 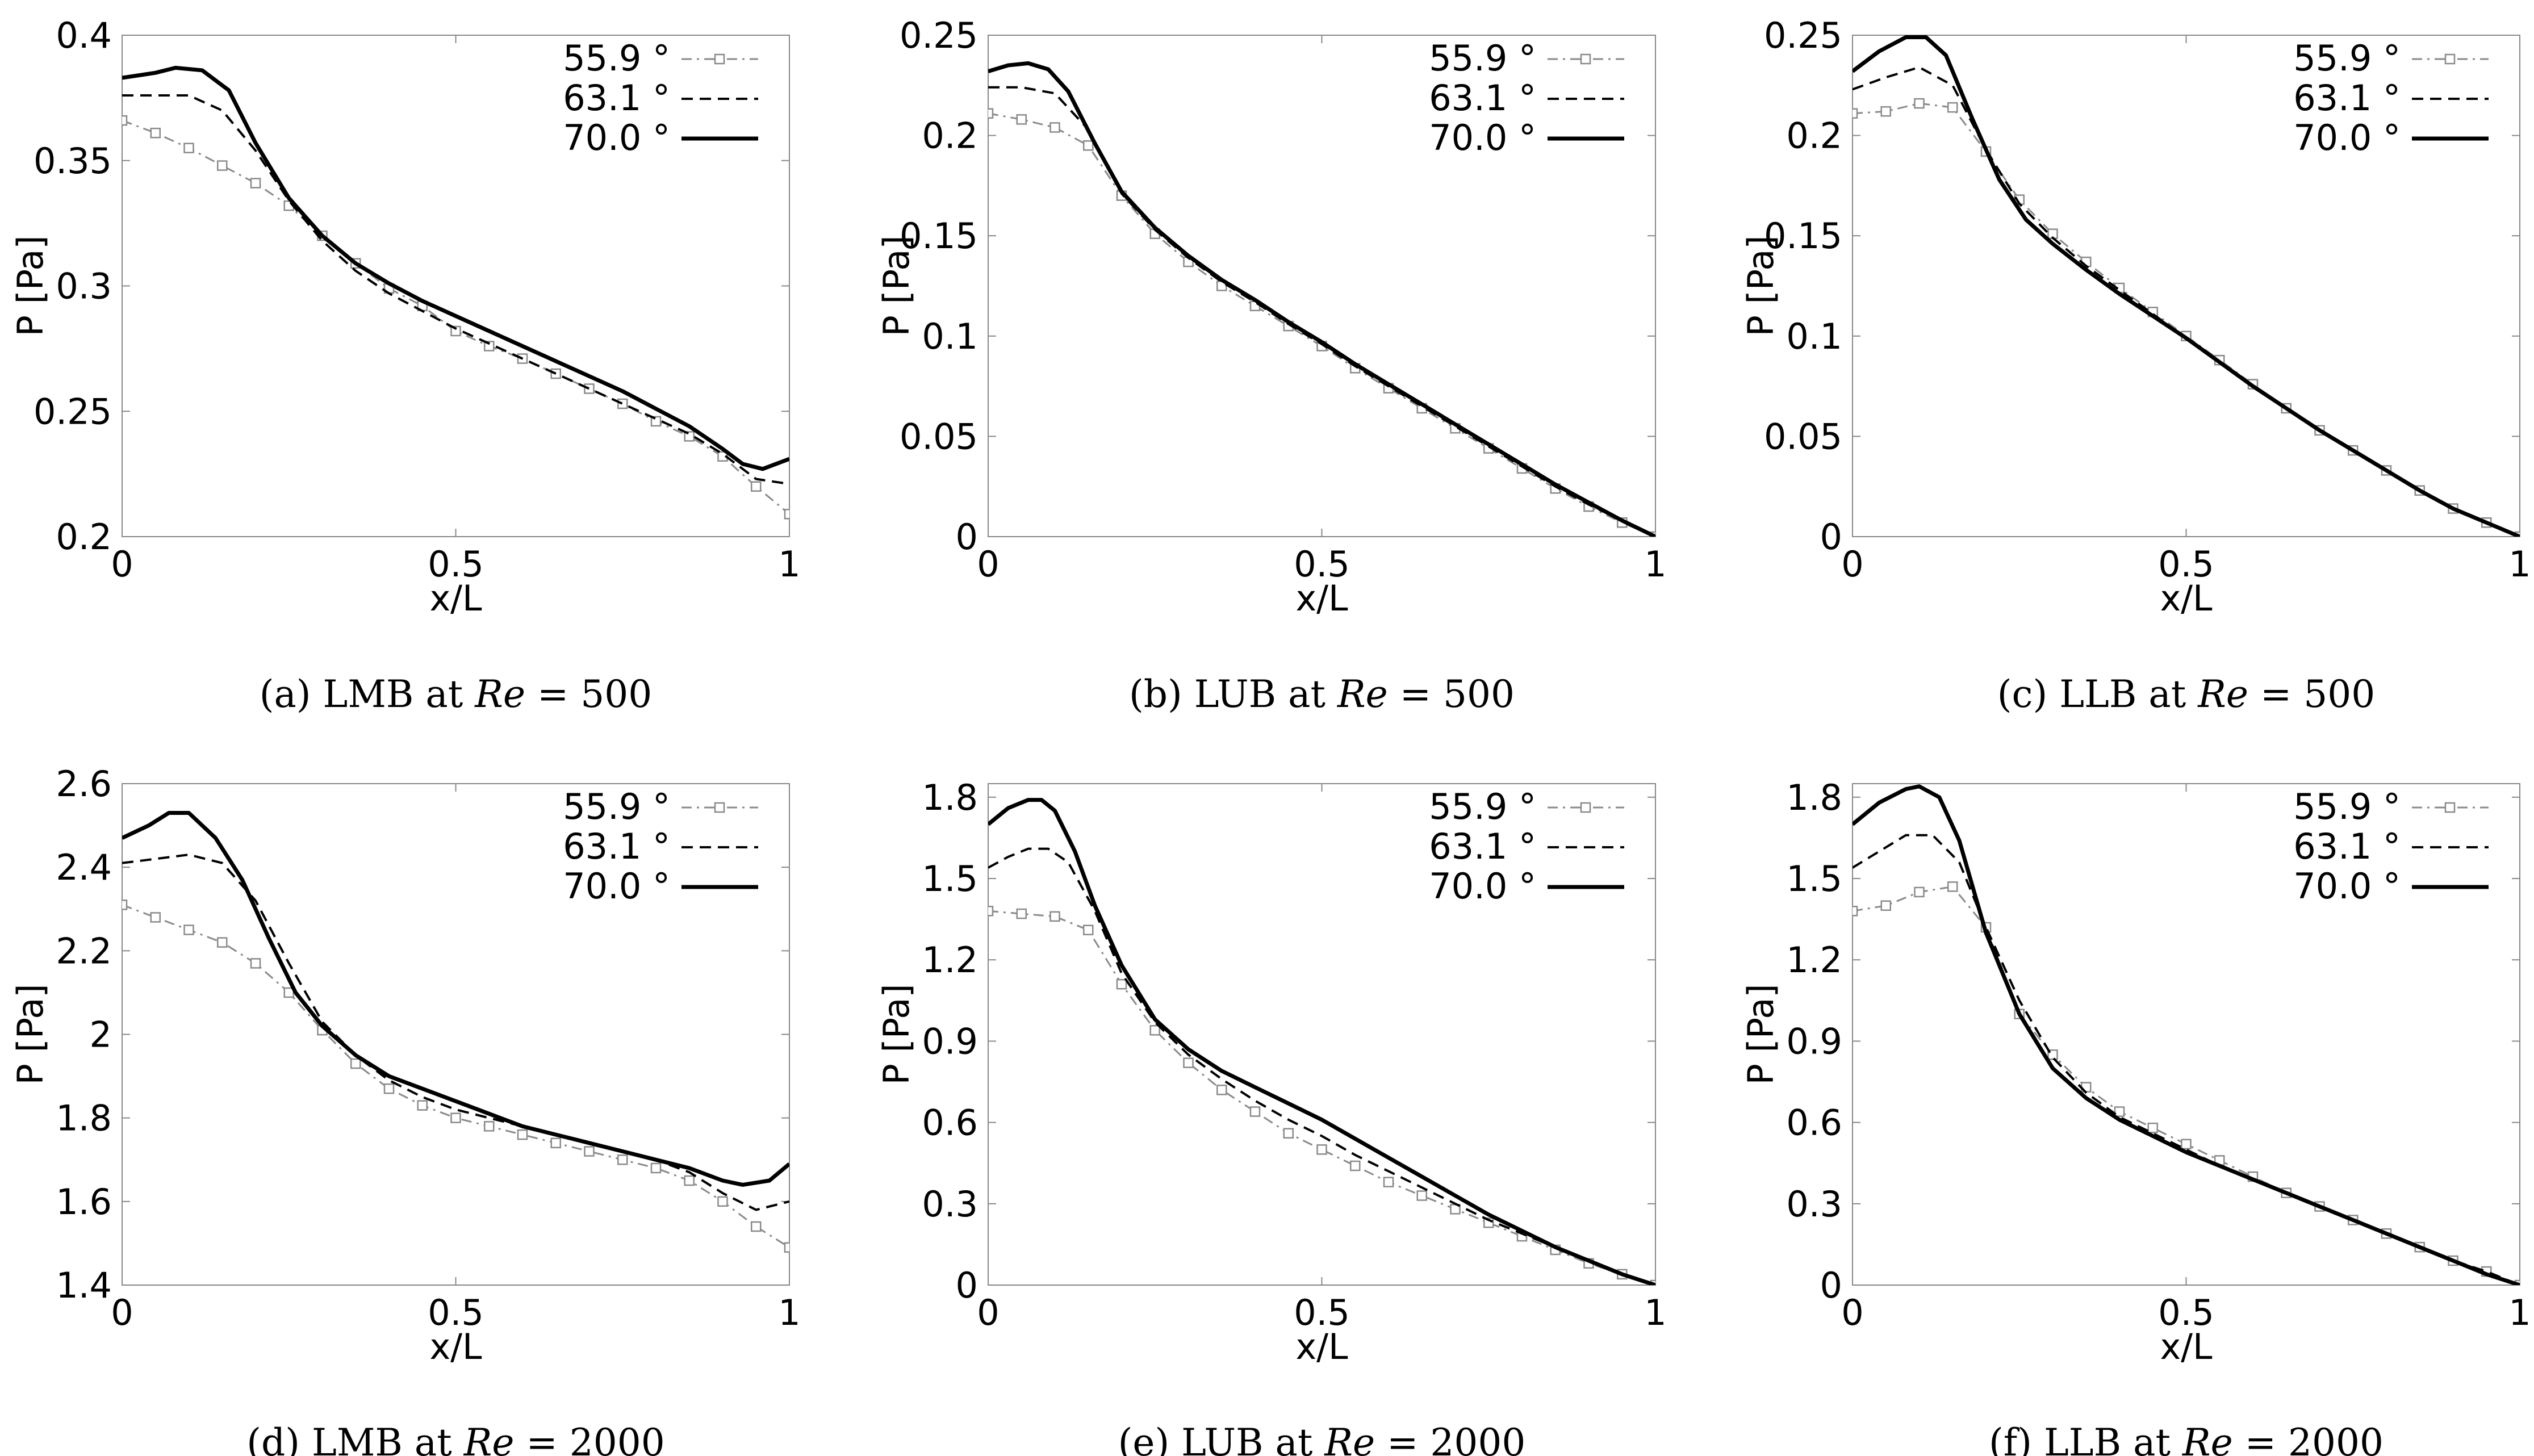 What do you see at coordinates (101, 1035) in the screenshot?
I see `y-tick-label: 2` at bounding box center [101, 1035].